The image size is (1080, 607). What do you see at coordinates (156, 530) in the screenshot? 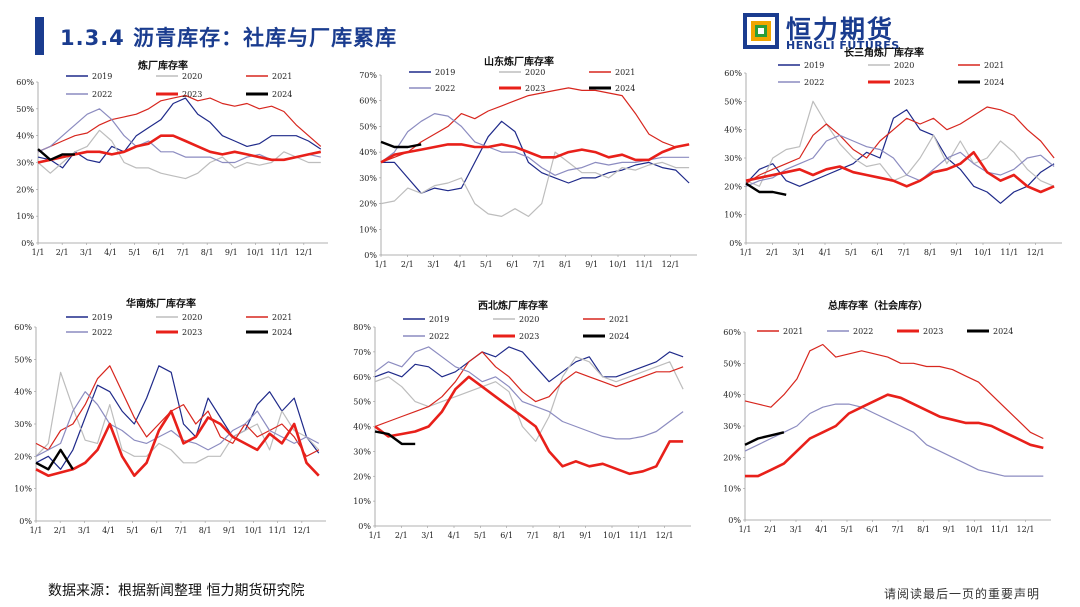
I see `x-tick-label: 6/1` at bounding box center [156, 530].